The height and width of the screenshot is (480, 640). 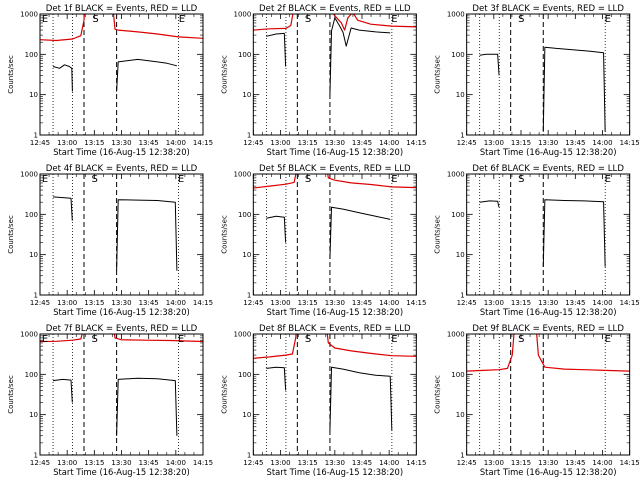 What do you see at coordinates (122, 169) in the screenshot?
I see `chart-title: Det 4f BLACK = Events, RED = LLD` at bounding box center [122, 169].